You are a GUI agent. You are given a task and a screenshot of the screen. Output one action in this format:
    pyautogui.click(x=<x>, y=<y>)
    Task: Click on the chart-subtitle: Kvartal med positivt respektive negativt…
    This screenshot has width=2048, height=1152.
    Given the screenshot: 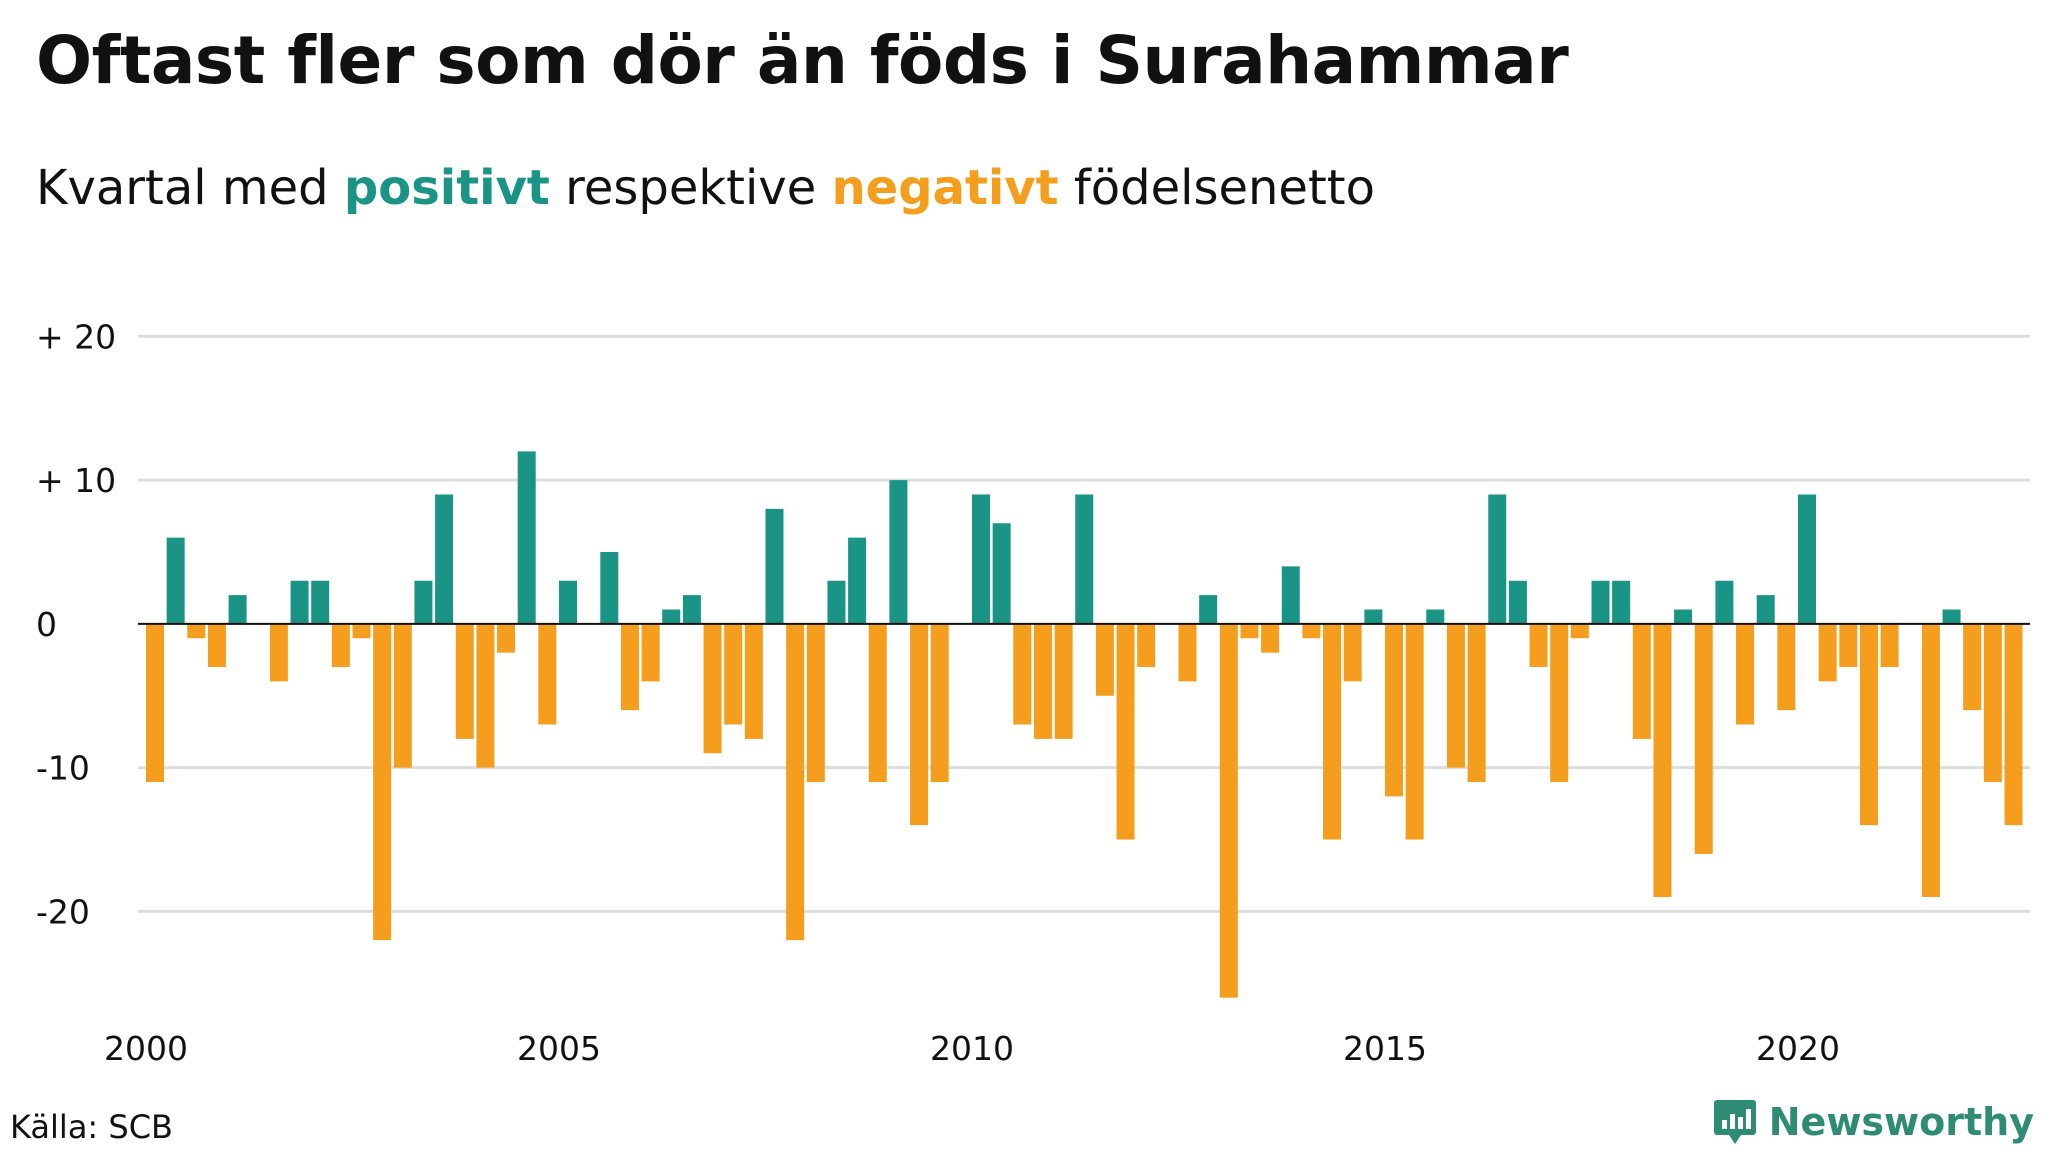 What is the action you would take?
    pyautogui.click(x=705, y=188)
    